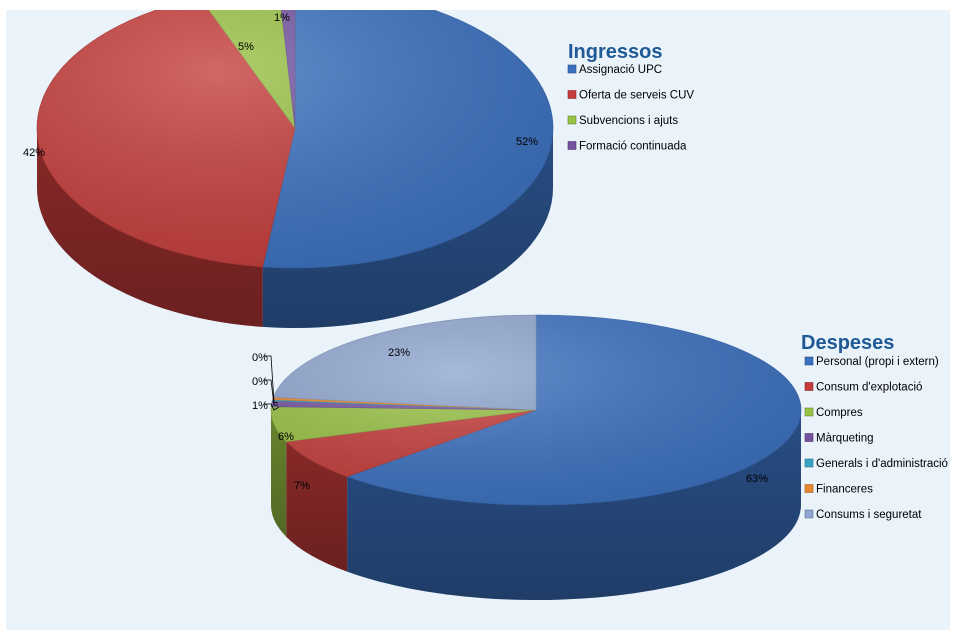 The image size is (958, 634). I want to click on legend-label-personal-propi-i-extern: Personal (propi i extern), so click(877, 362).